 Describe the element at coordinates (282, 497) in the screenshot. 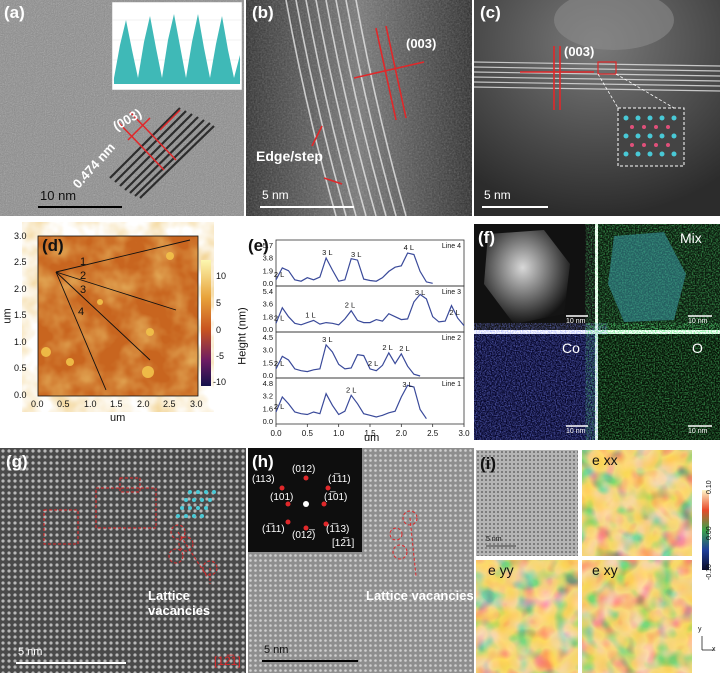

I see `fft-spot-label: (101)` at that location.